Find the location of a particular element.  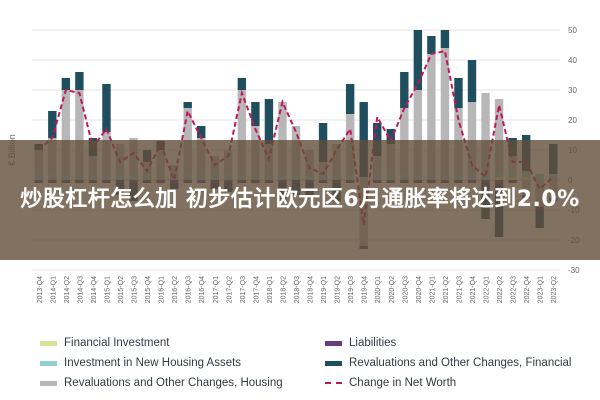

x-tick-label: 2022-Q2 is located at coordinates (500, 289).